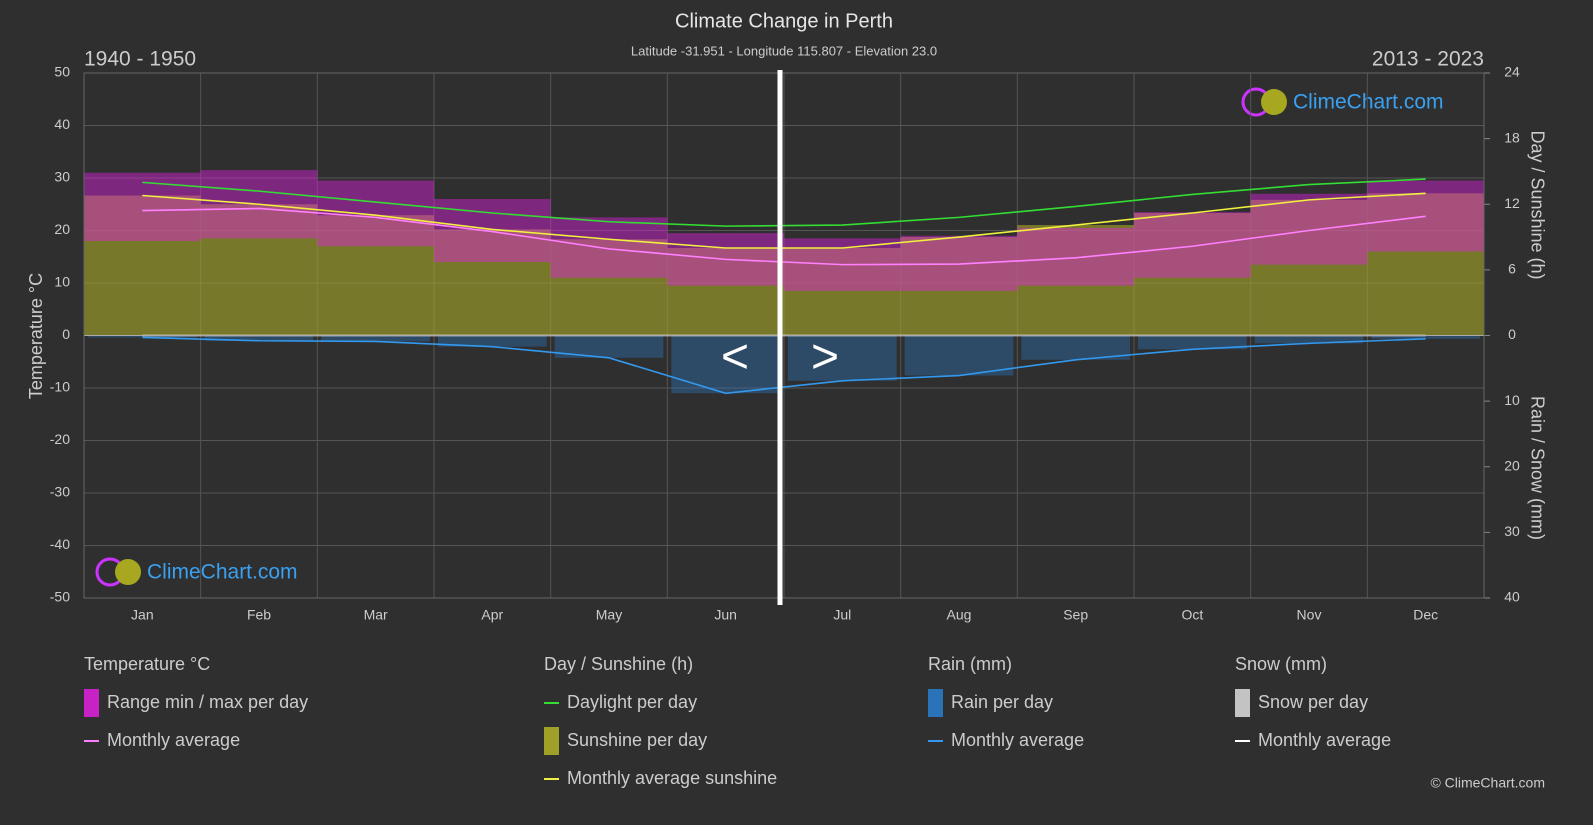 This screenshot has width=1593, height=825. I want to click on x-tick-label: Apr, so click(492, 615).